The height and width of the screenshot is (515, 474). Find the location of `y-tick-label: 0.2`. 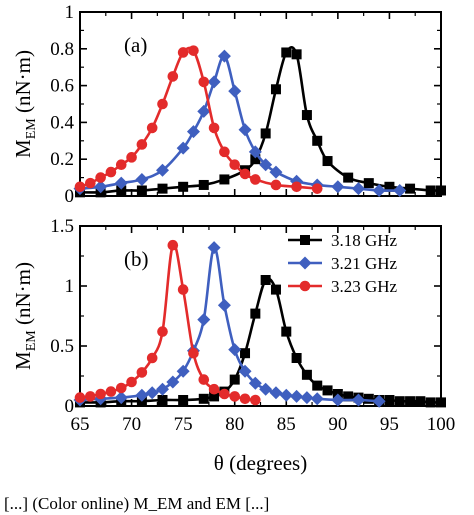

y-tick-label: 0.2 is located at coordinates (62, 159).